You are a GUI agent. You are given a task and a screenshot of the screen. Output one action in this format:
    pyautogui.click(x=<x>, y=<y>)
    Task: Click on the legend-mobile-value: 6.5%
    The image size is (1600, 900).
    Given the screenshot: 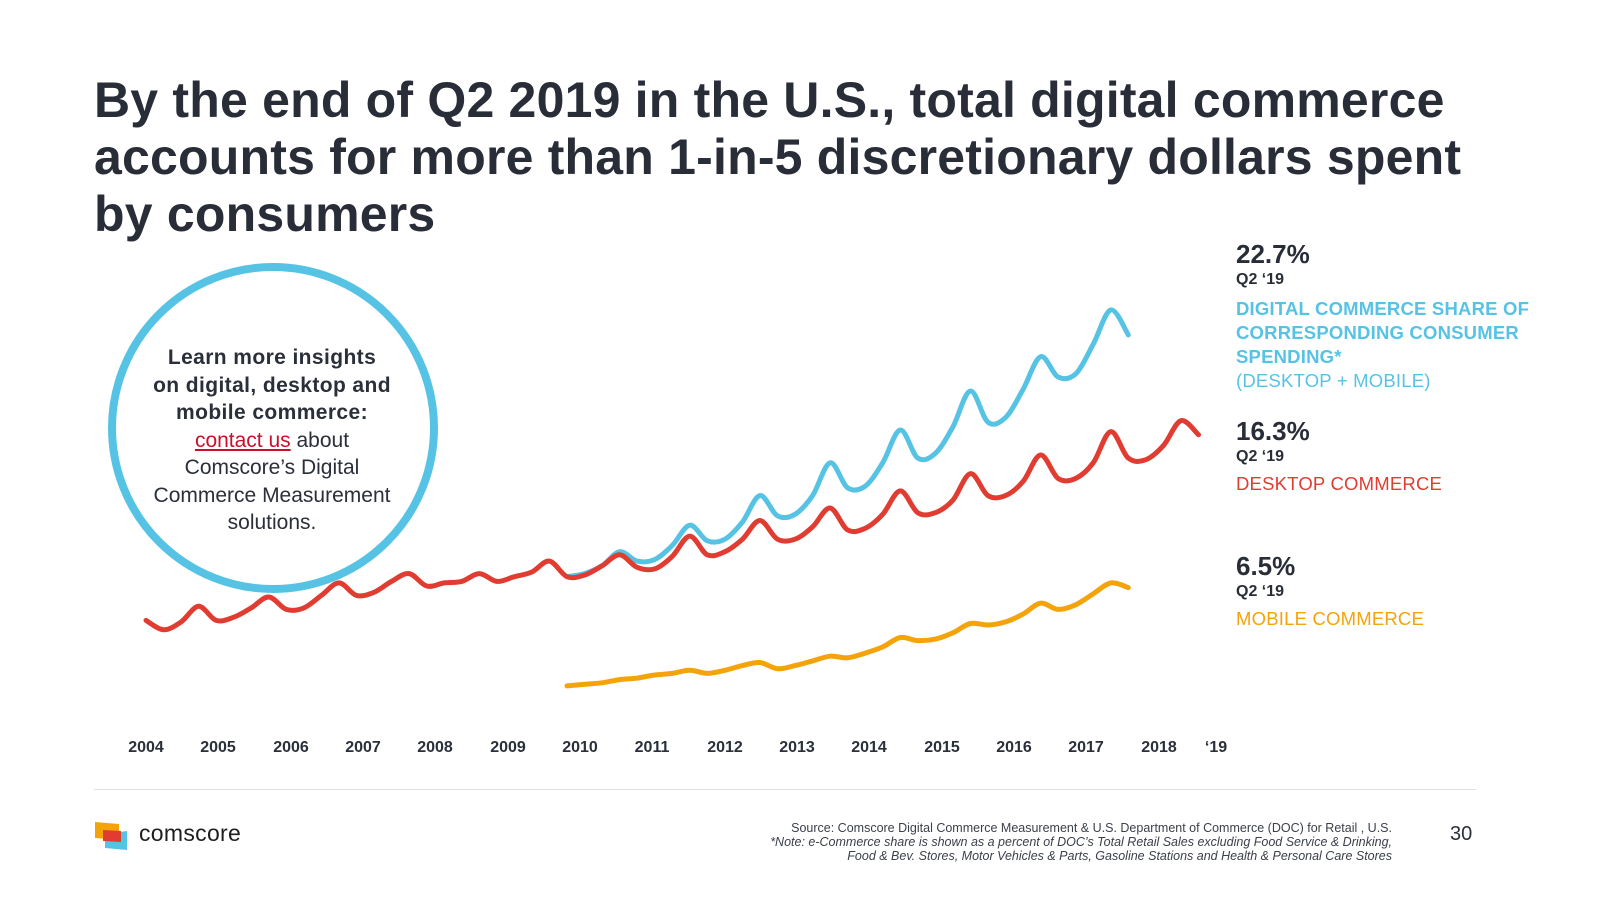 What is the action you would take?
    pyautogui.click(x=1266, y=566)
    